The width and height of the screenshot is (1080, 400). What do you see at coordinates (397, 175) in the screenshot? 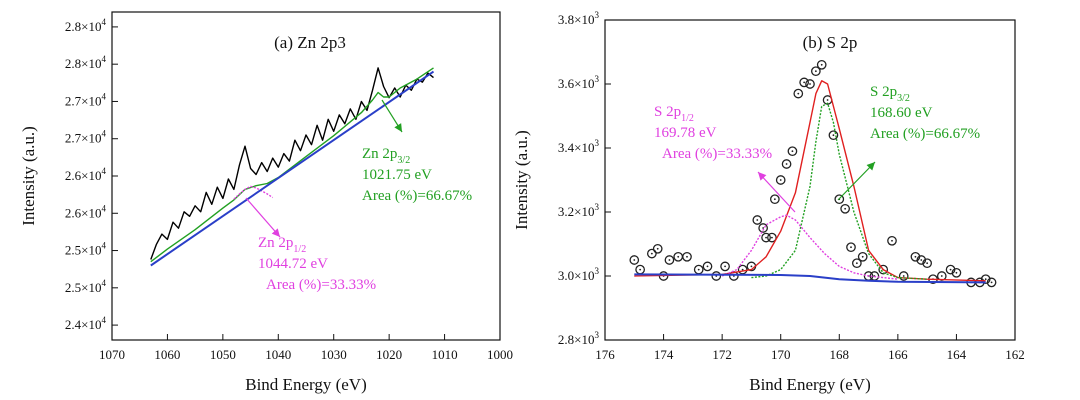
I see `annotation-line: 1021.75 eV` at bounding box center [397, 175].